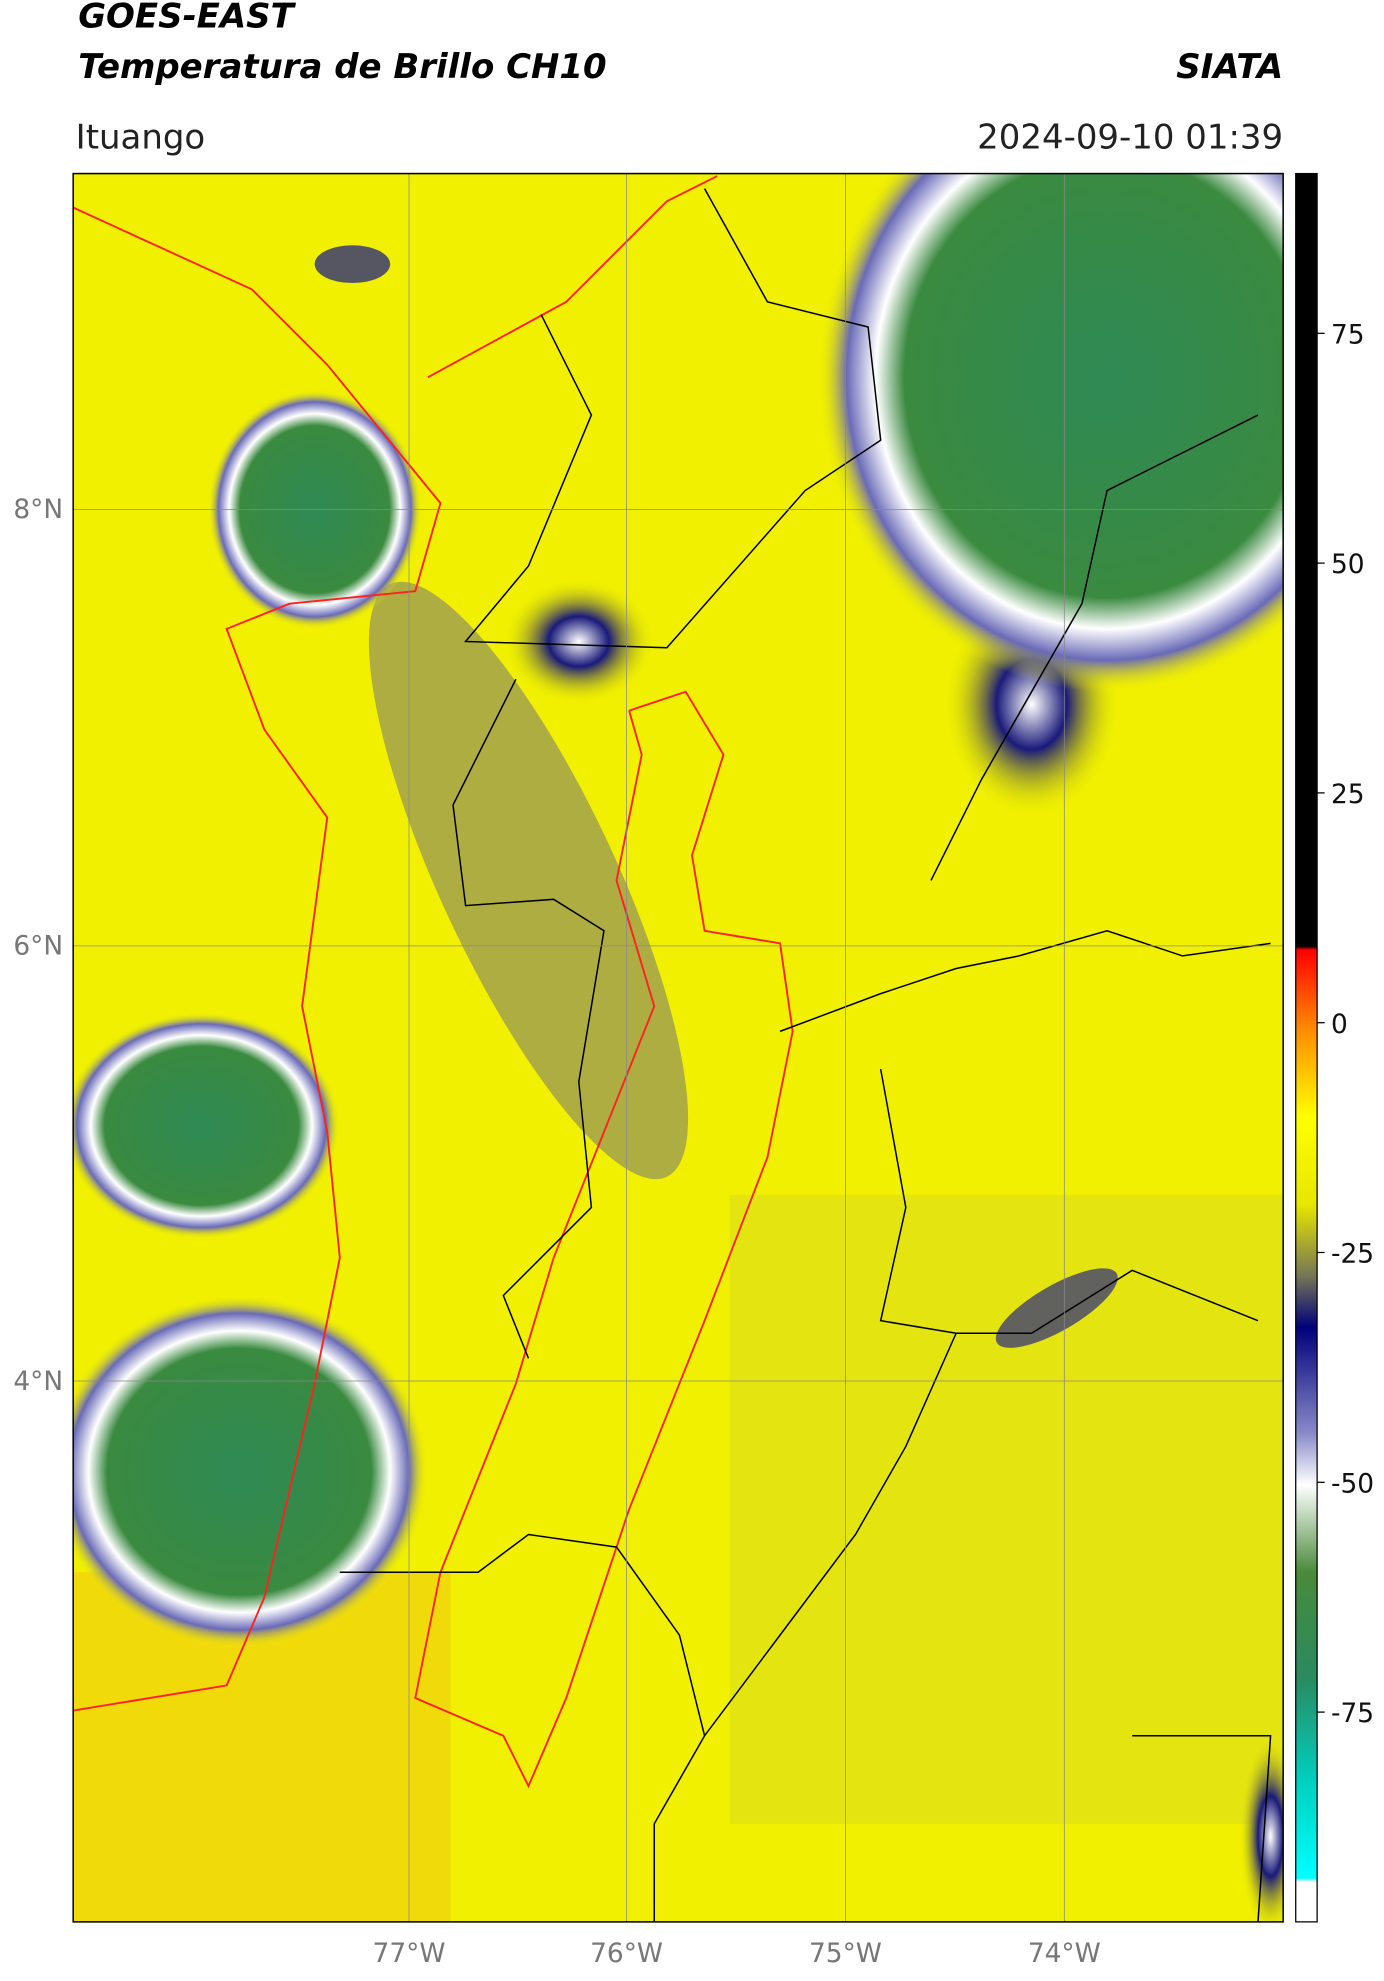 Image resolution: width=1384 pixels, height=1981 pixels. I want to click on colorbar-label: -75, so click(1352, 1713).